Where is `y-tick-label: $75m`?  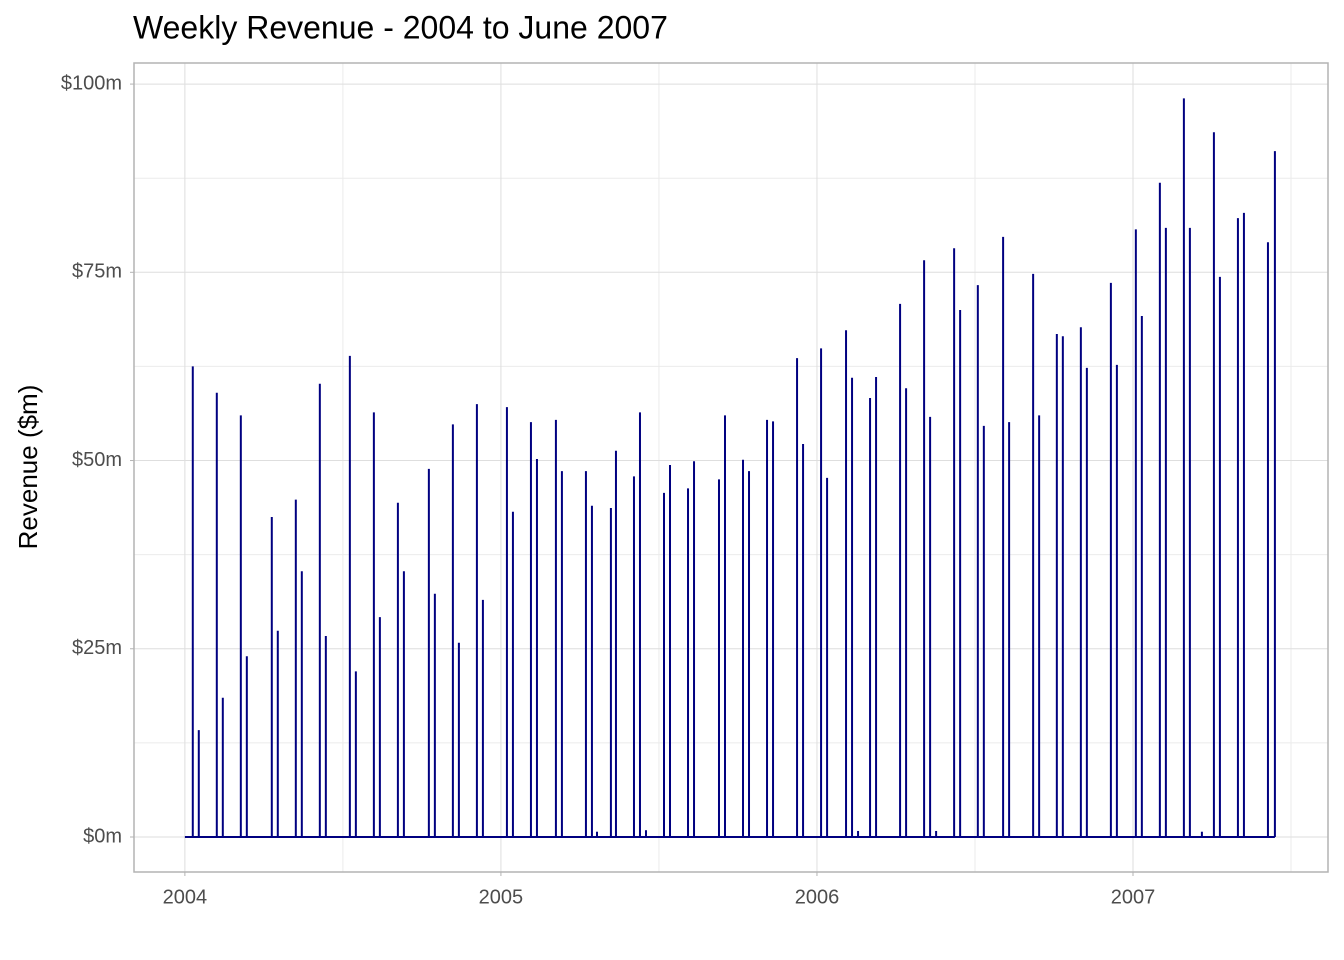 y-tick-label: $75m is located at coordinates (97, 272).